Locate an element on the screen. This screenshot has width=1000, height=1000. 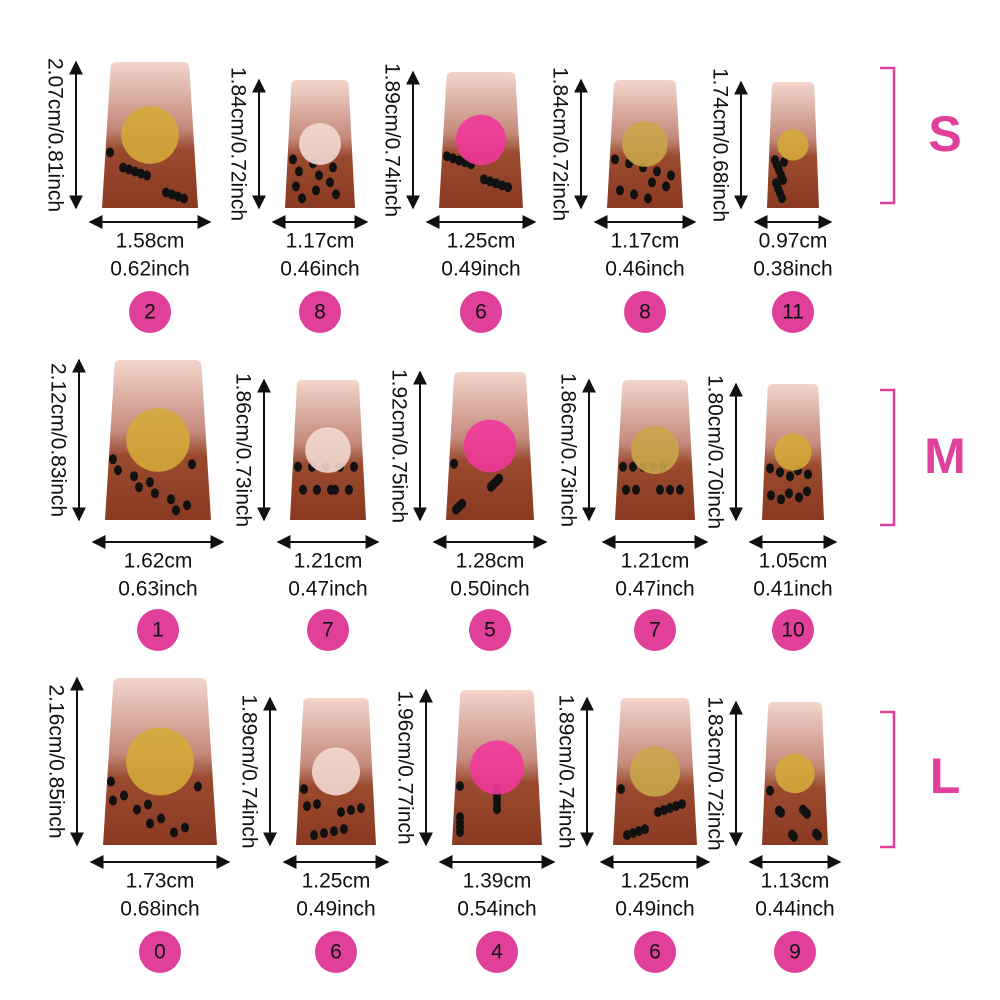
height-label: 1.80cm/0.70inch is located at coordinates (714, 452).